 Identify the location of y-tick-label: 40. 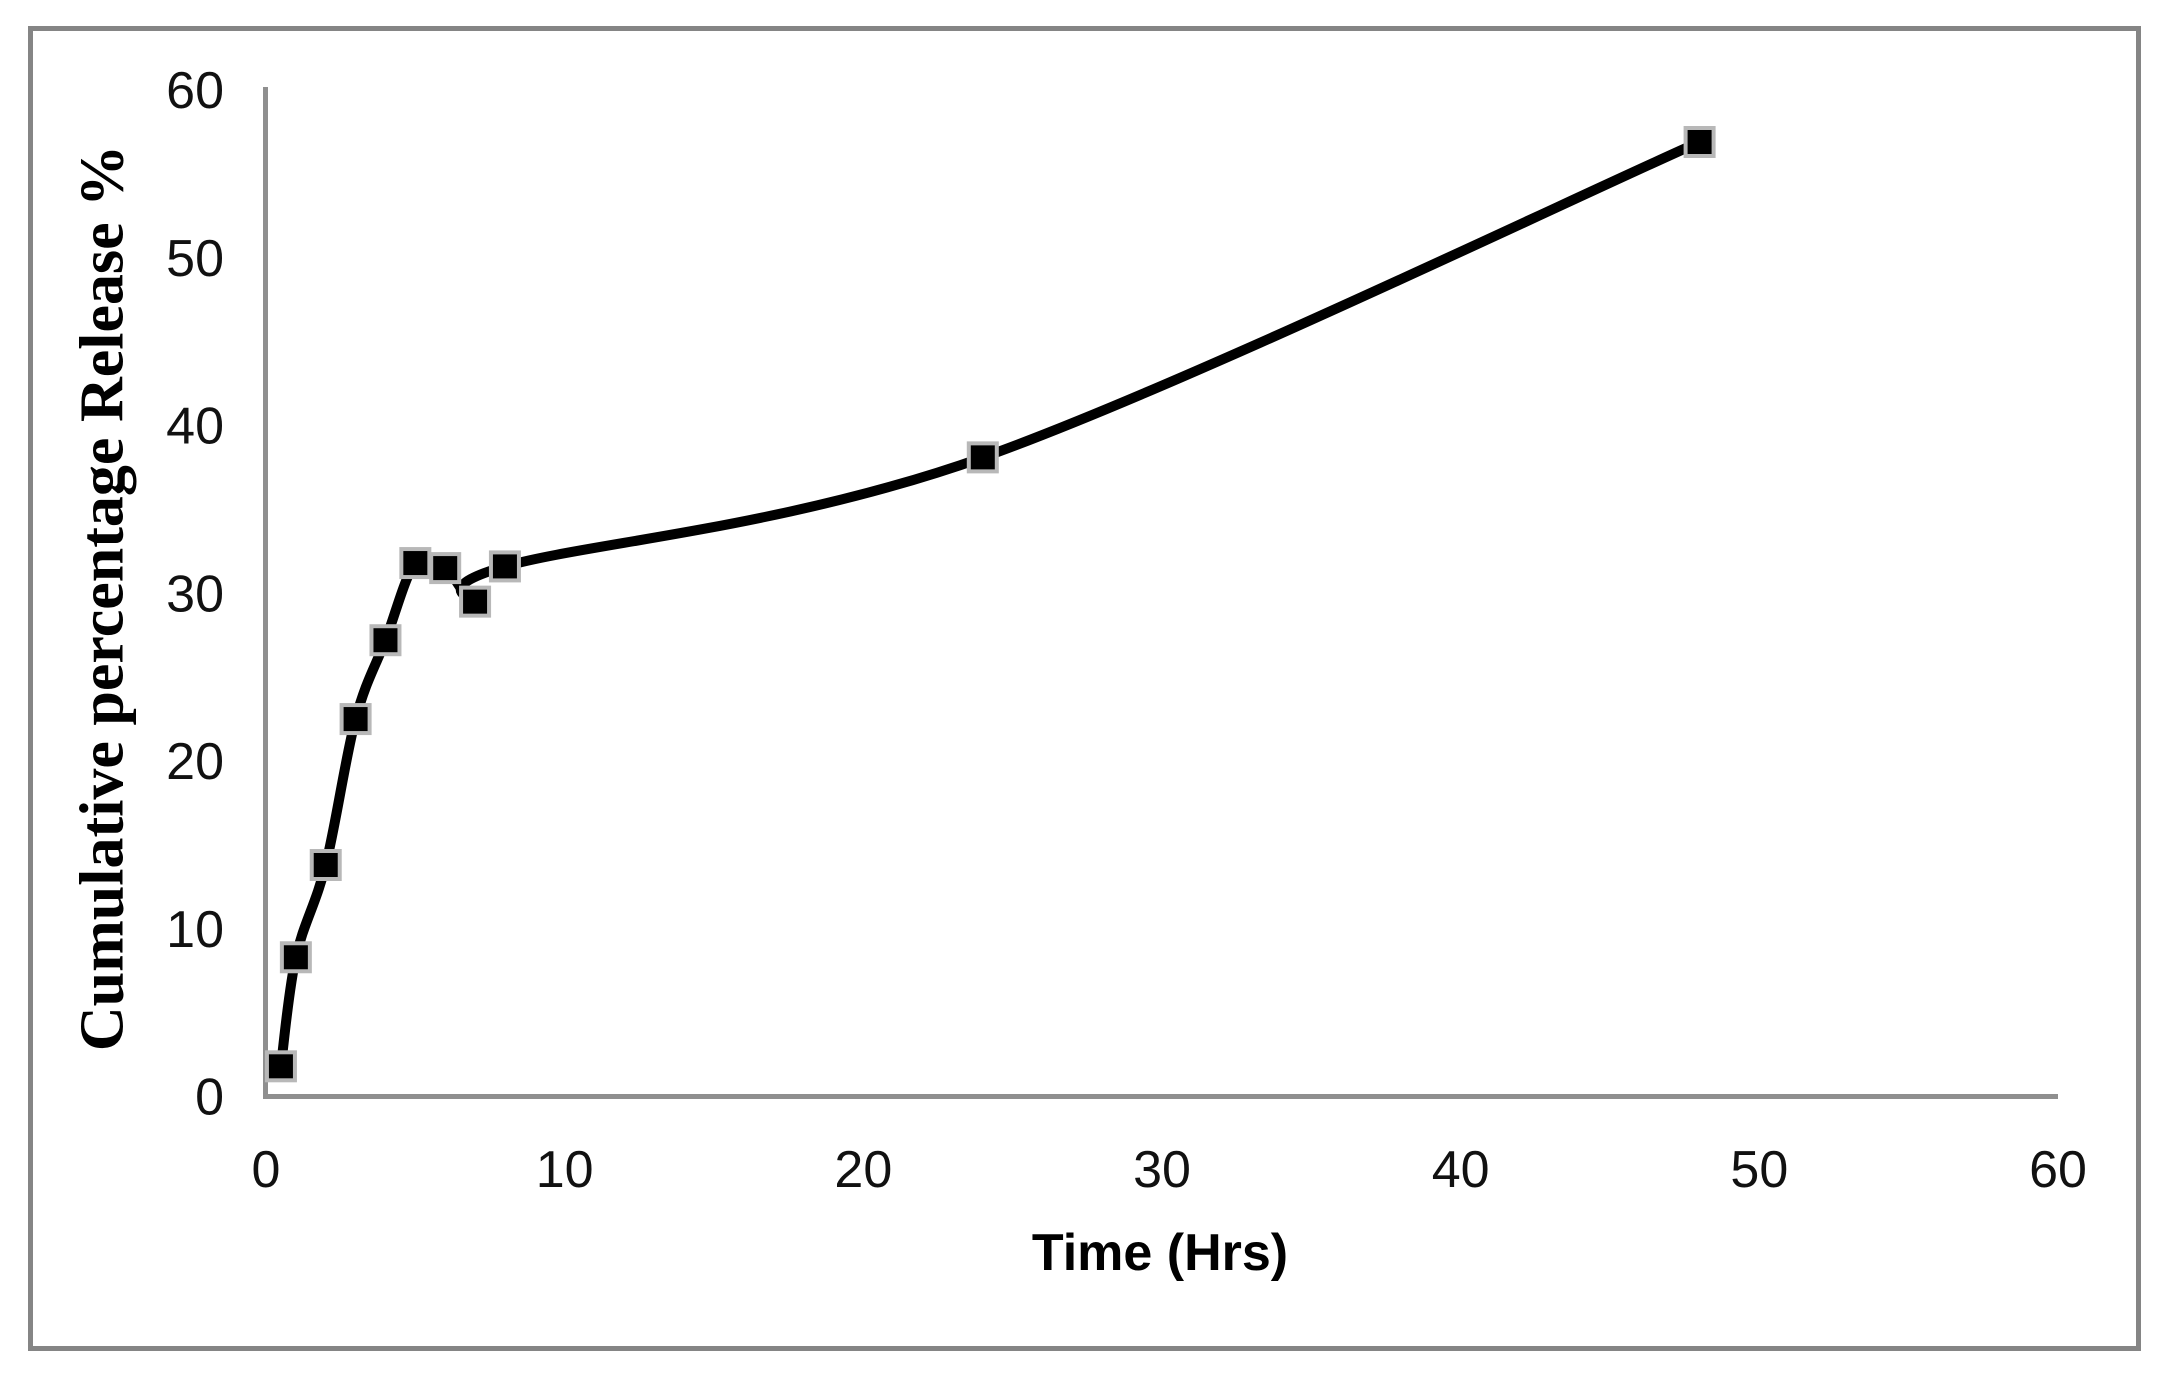
(195, 427).